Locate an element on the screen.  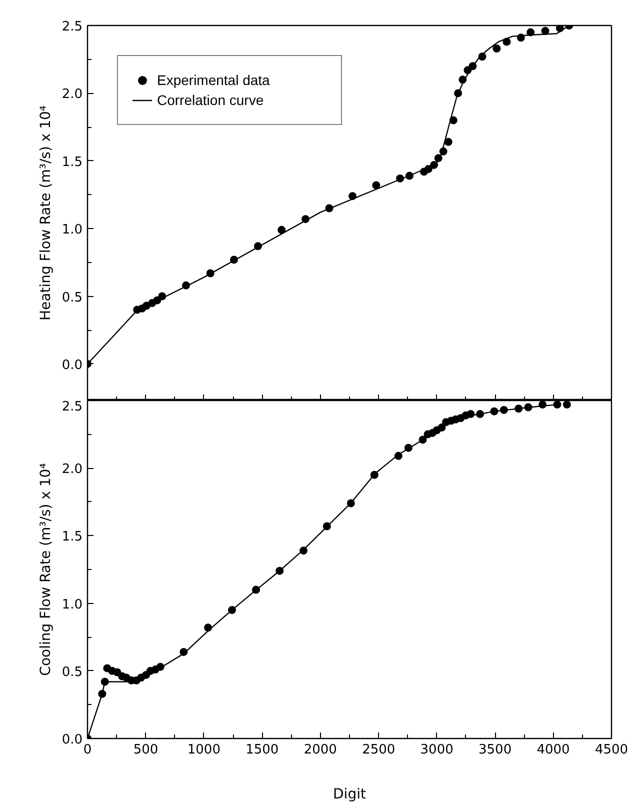
y-axis-title: Heating Flow Rate (m³/s) x 10⁴ is located at coordinates (46, 213).